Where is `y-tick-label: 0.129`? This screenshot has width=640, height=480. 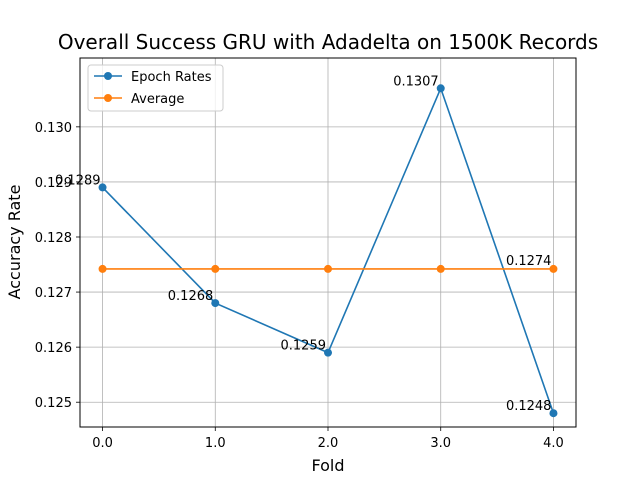 y-tick-label: 0.129 is located at coordinates (53, 183).